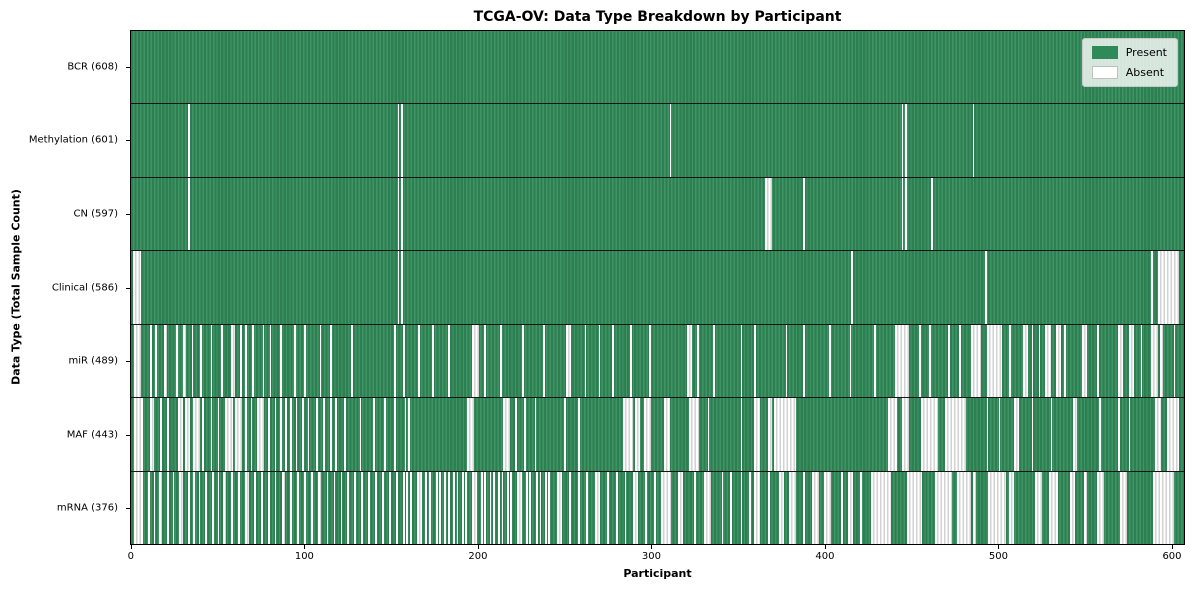  I want to click on legend-entry-present: Present, so click(1129, 52).